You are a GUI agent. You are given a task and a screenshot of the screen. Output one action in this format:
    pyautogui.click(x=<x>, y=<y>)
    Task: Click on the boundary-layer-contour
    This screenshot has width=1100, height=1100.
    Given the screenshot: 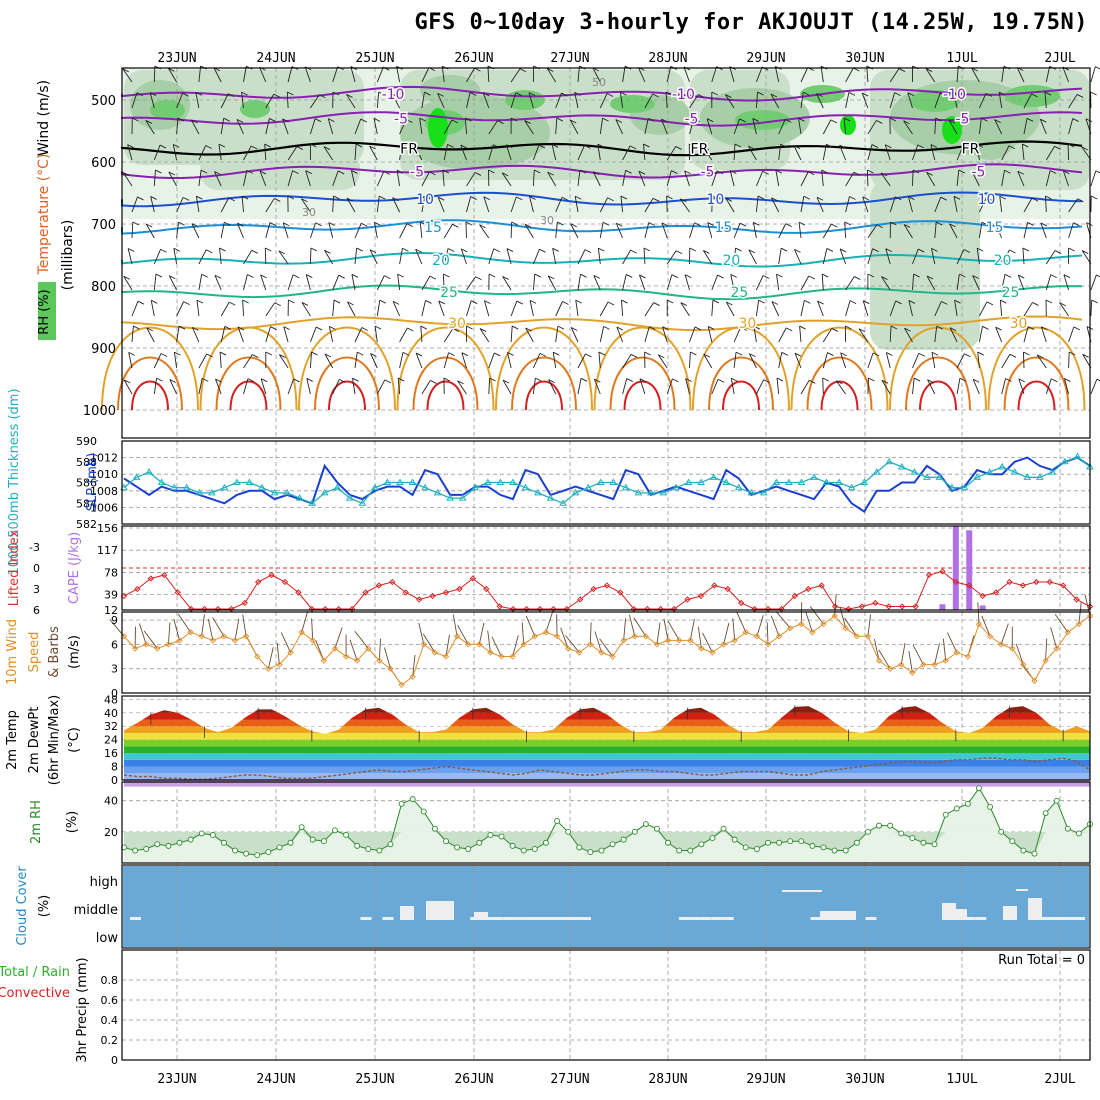 What is the action you would take?
    pyautogui.click(x=642, y=383)
    